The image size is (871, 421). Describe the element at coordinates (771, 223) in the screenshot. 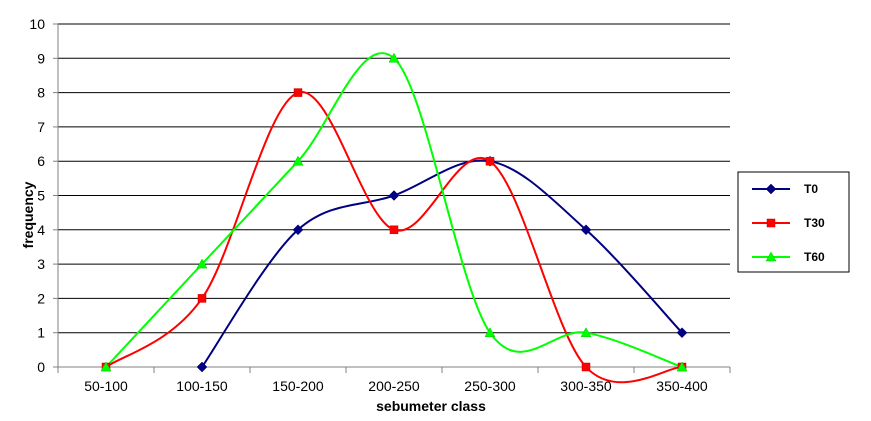

I see `legend-marker-t30` at that location.